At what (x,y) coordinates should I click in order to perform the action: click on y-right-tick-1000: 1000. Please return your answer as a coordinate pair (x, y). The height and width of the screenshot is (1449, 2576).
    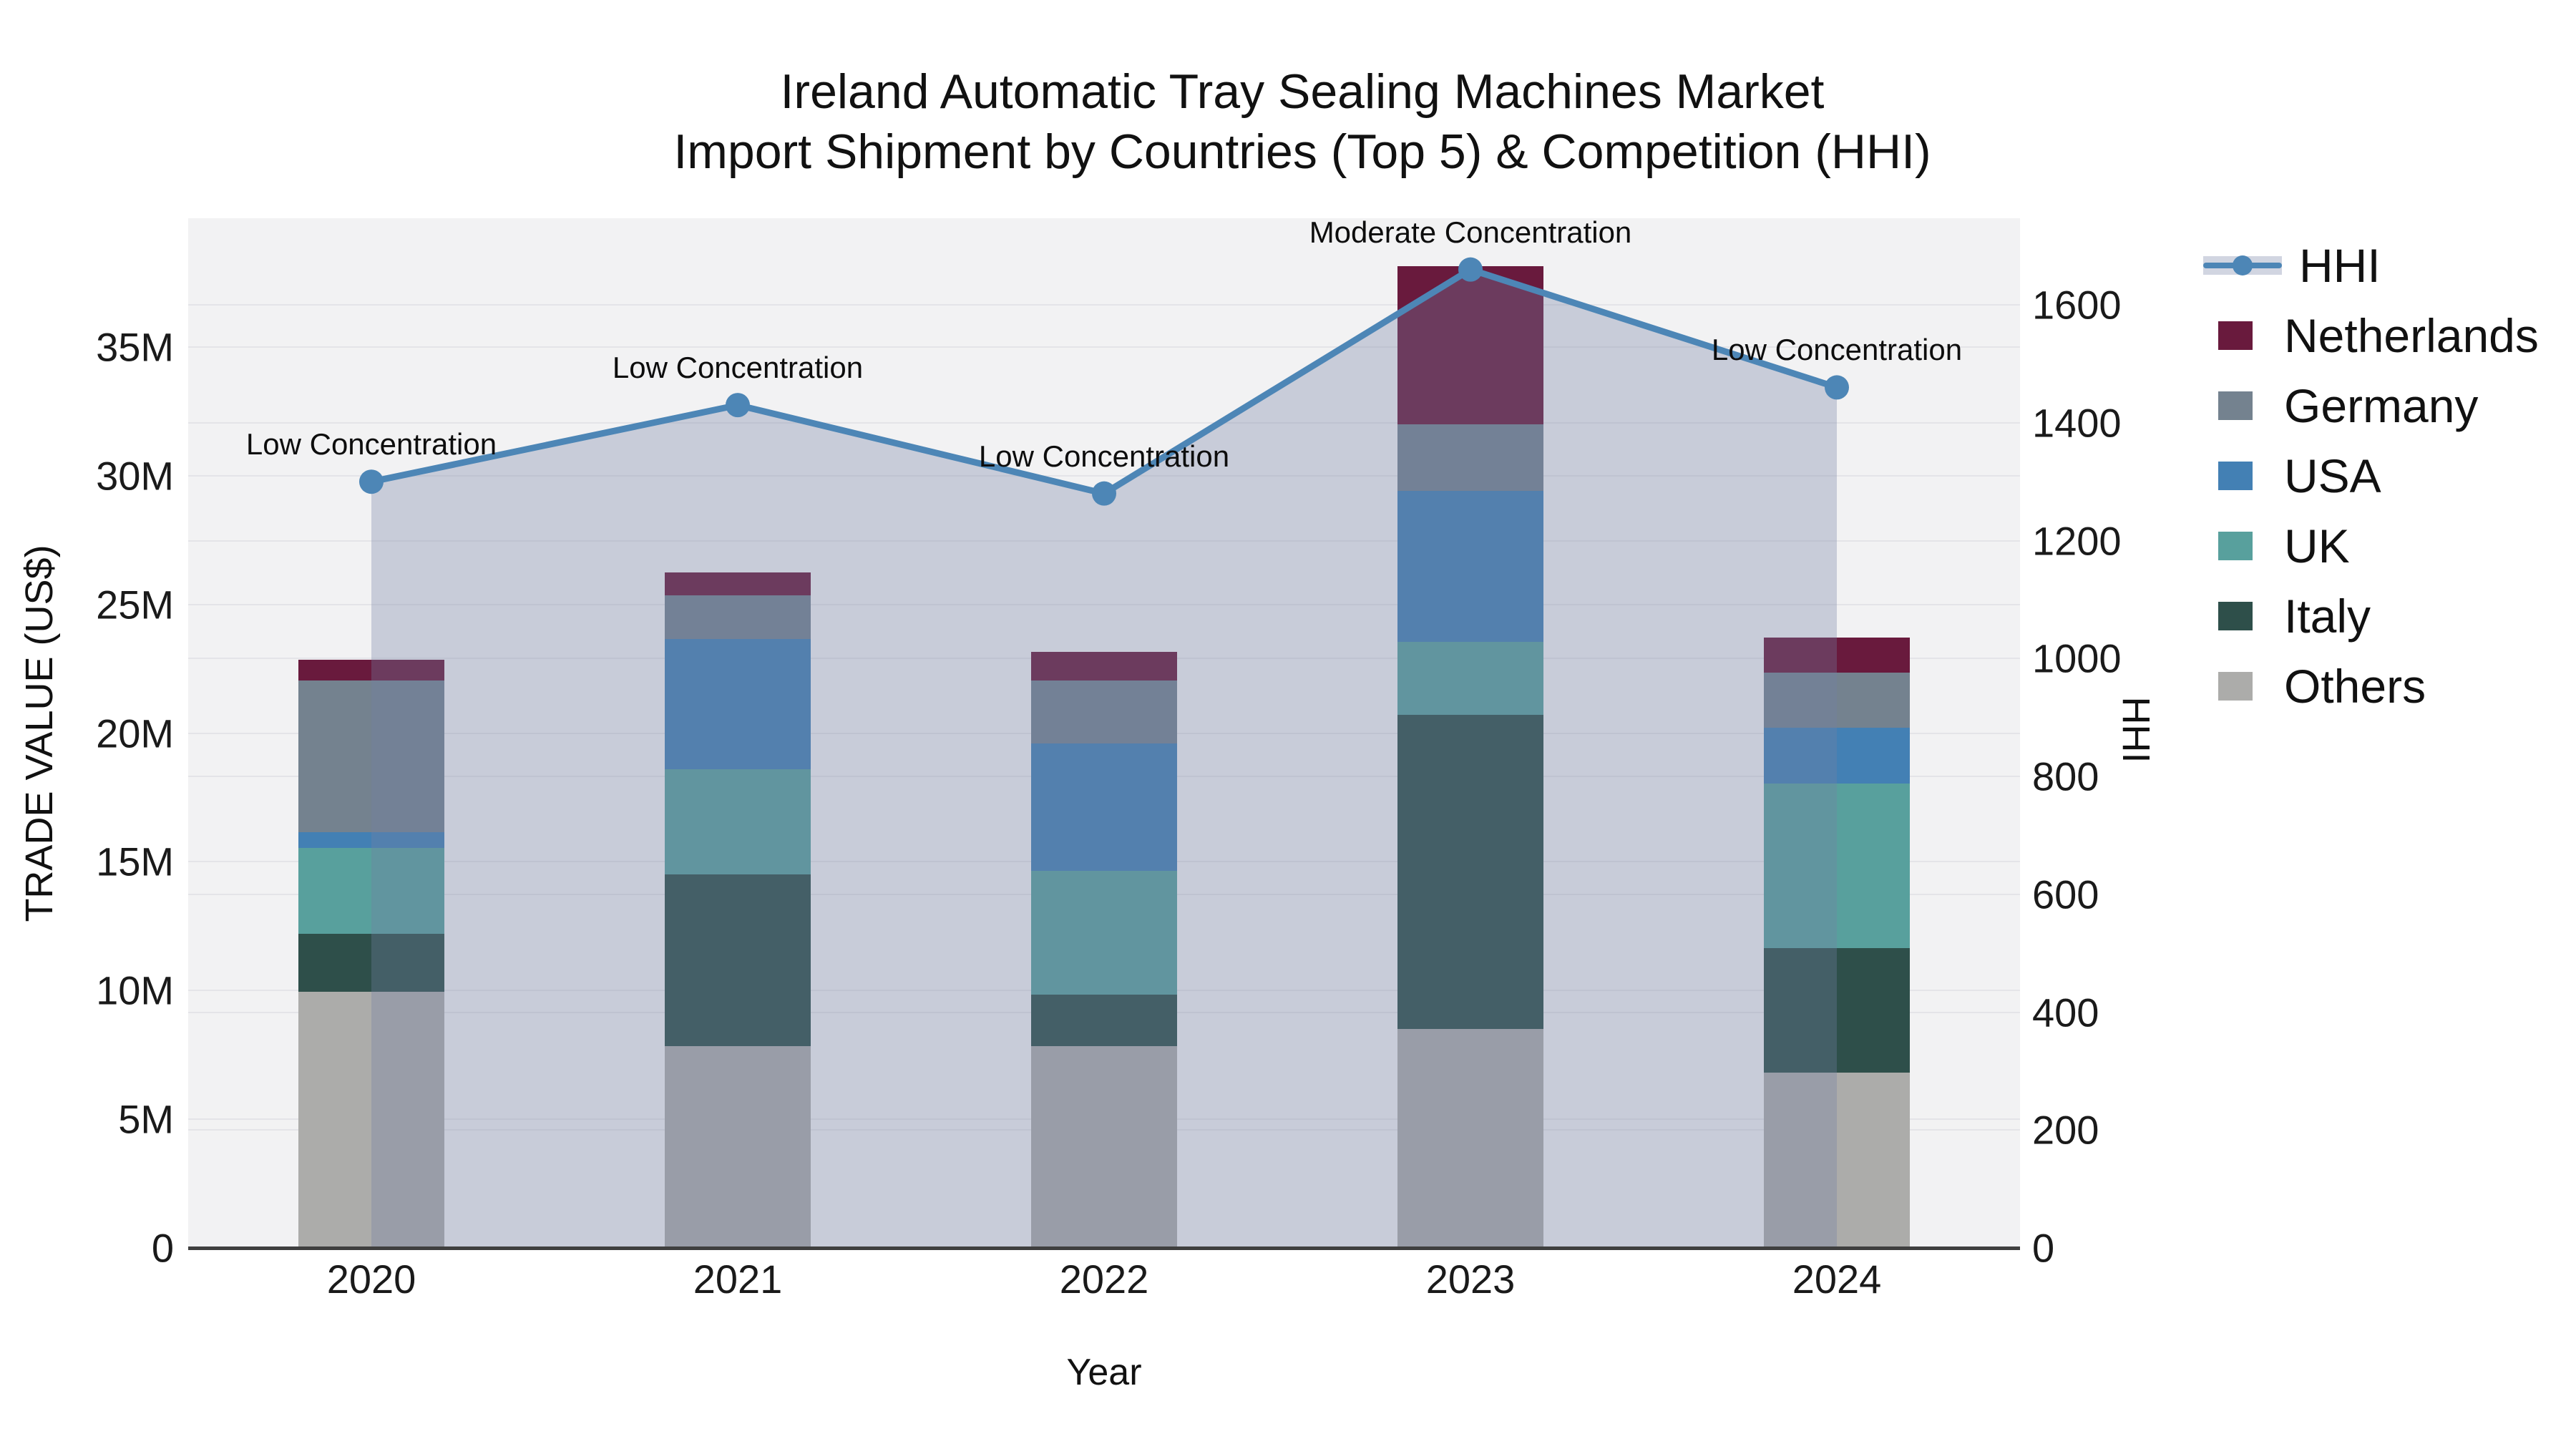
    Looking at the image, I should click on (2077, 658).